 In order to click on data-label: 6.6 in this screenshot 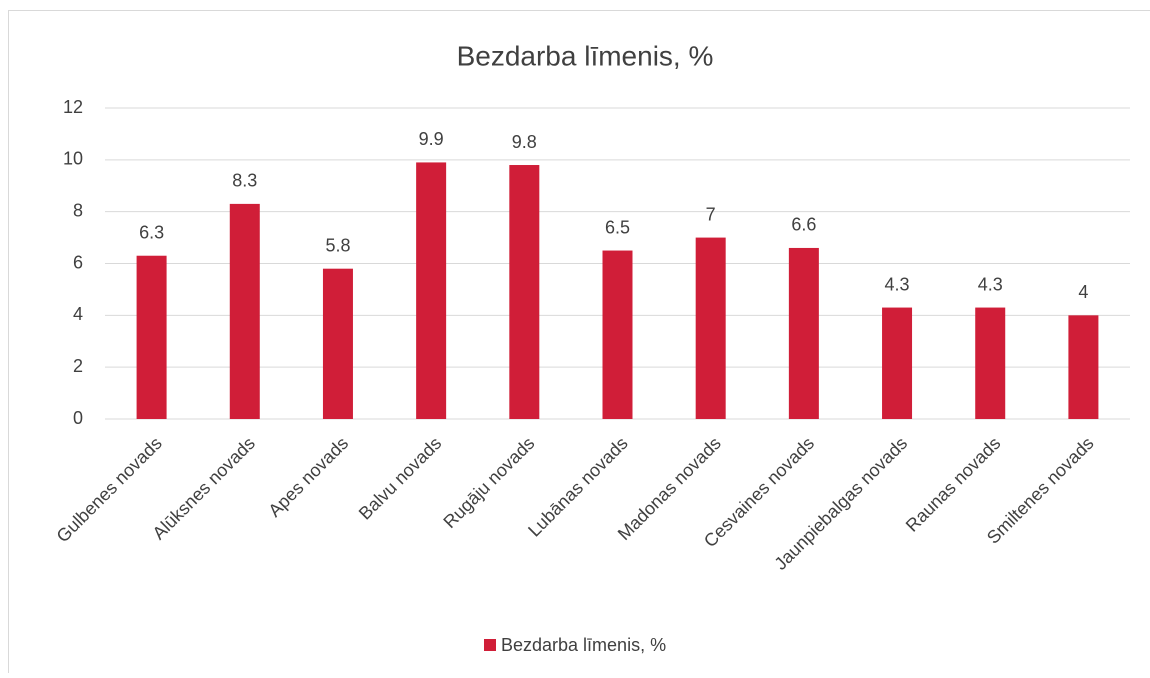, I will do `click(803, 225)`.